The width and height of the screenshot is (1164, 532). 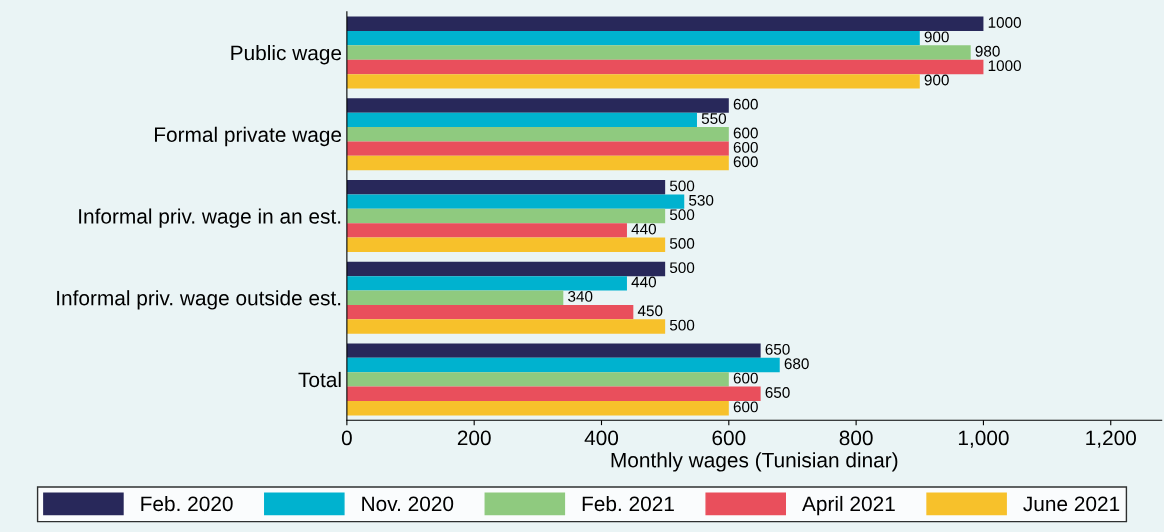 What do you see at coordinates (248, 136) in the screenshot?
I see `y-tick-label: Formal private wage` at bounding box center [248, 136].